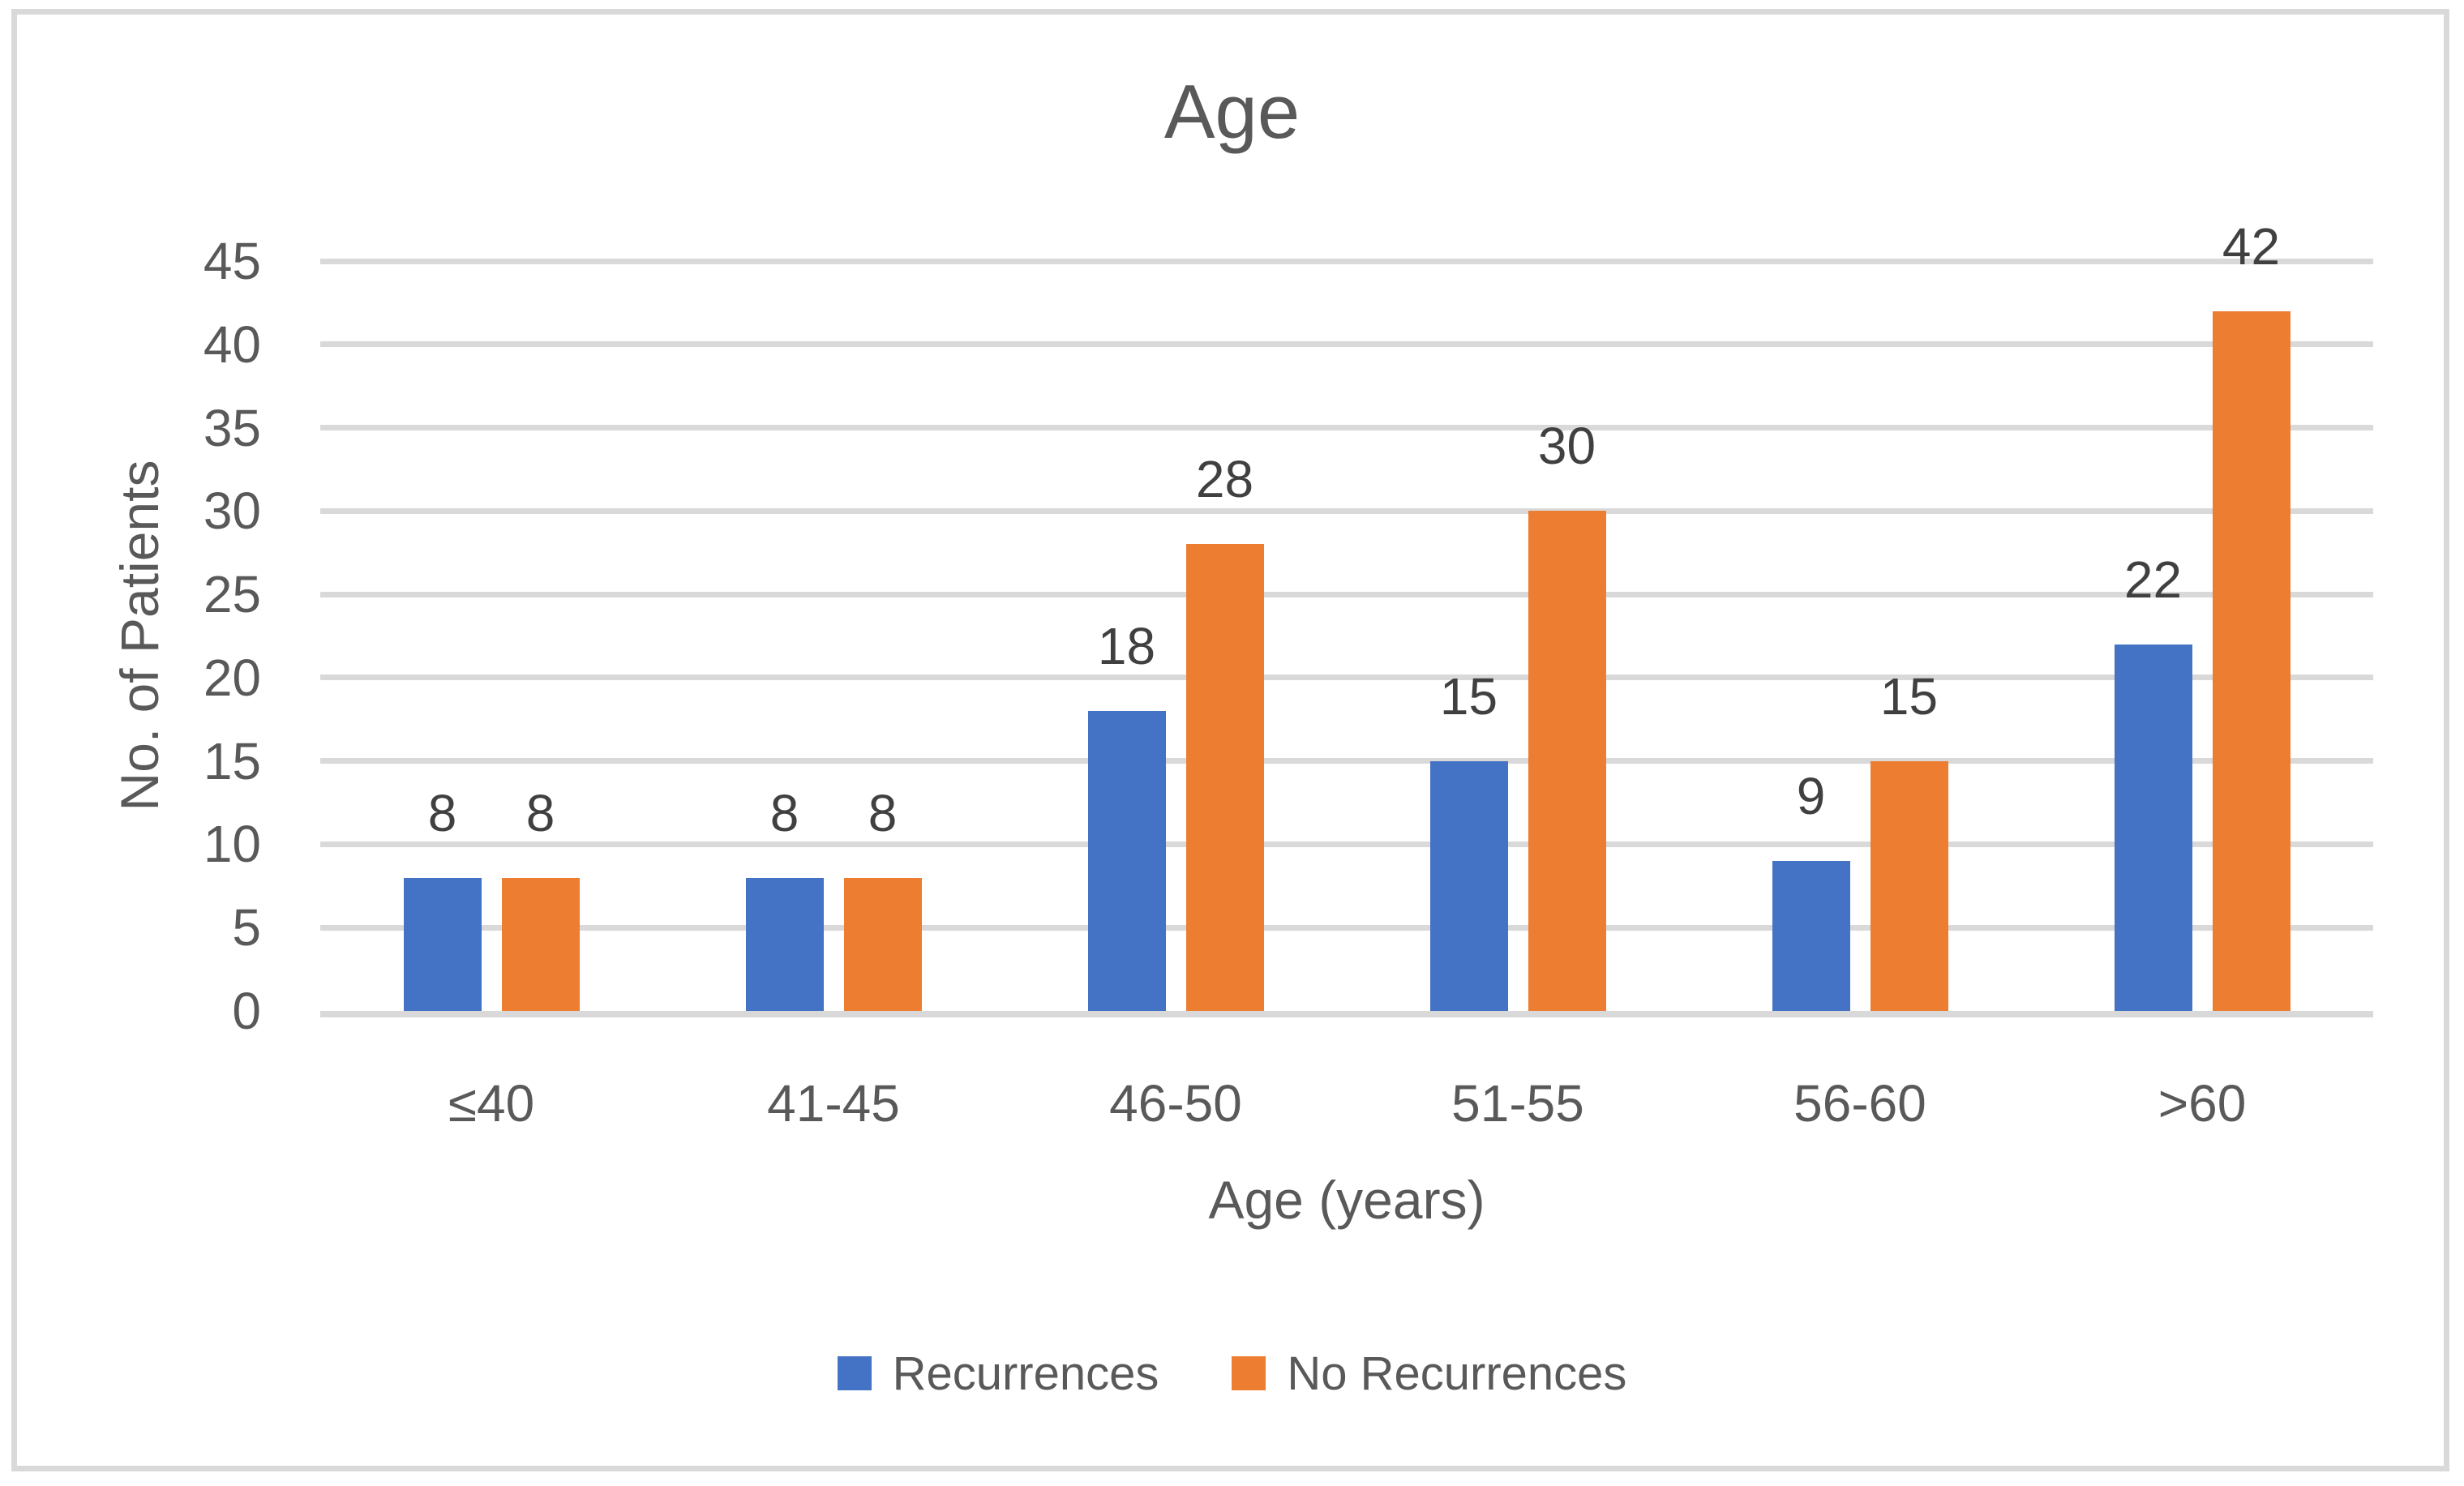  Describe the element at coordinates (1517, 1103) in the screenshot. I see `x-category-label: 51-55` at that location.